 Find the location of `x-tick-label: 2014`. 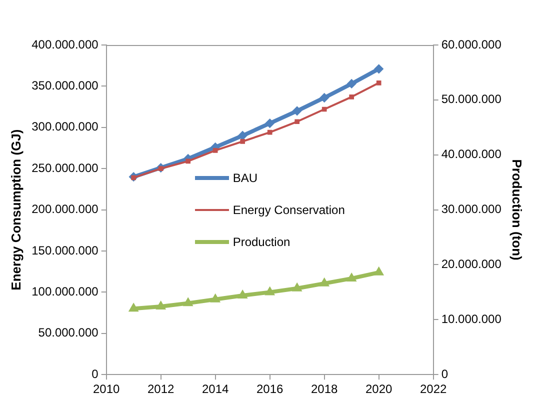

x-tick-label: 2014 is located at coordinates (216, 389).